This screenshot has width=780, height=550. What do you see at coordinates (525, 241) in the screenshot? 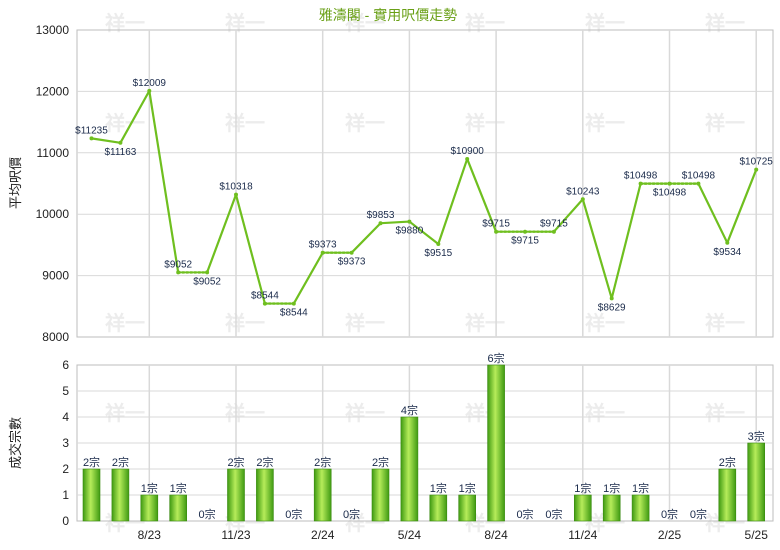
I see `price-data-label: $9715` at bounding box center [525, 241].